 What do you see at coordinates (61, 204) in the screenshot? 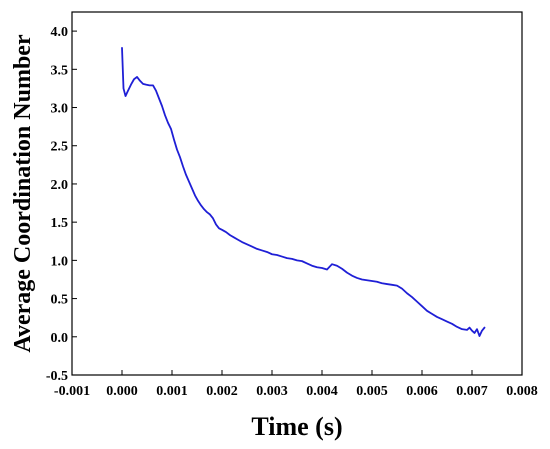
I see `y-axis-ticks: -0.5 0.0 0.5 1.0 1.5 2.0 2.5 3.0 3.5 4.0` at bounding box center [61, 204].